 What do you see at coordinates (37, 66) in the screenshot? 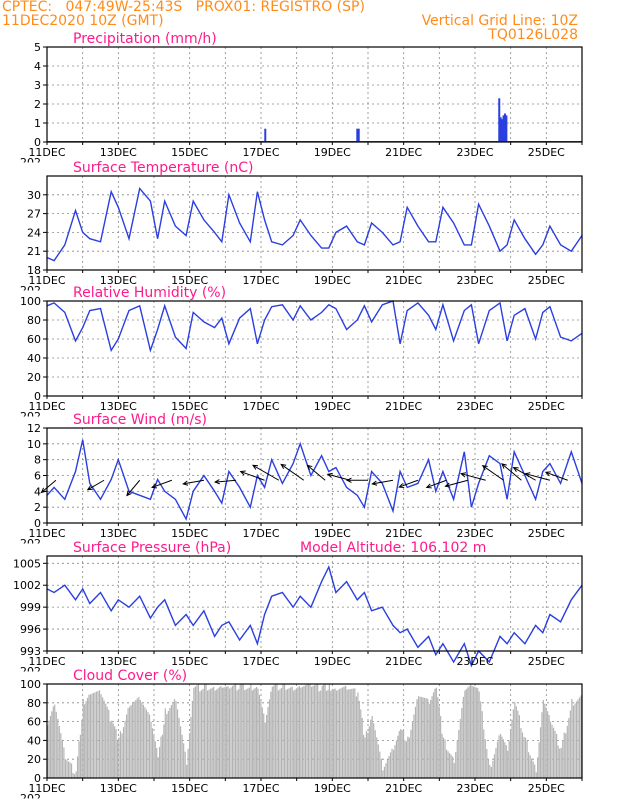
I see `y-tick-label: 4` at bounding box center [37, 66].